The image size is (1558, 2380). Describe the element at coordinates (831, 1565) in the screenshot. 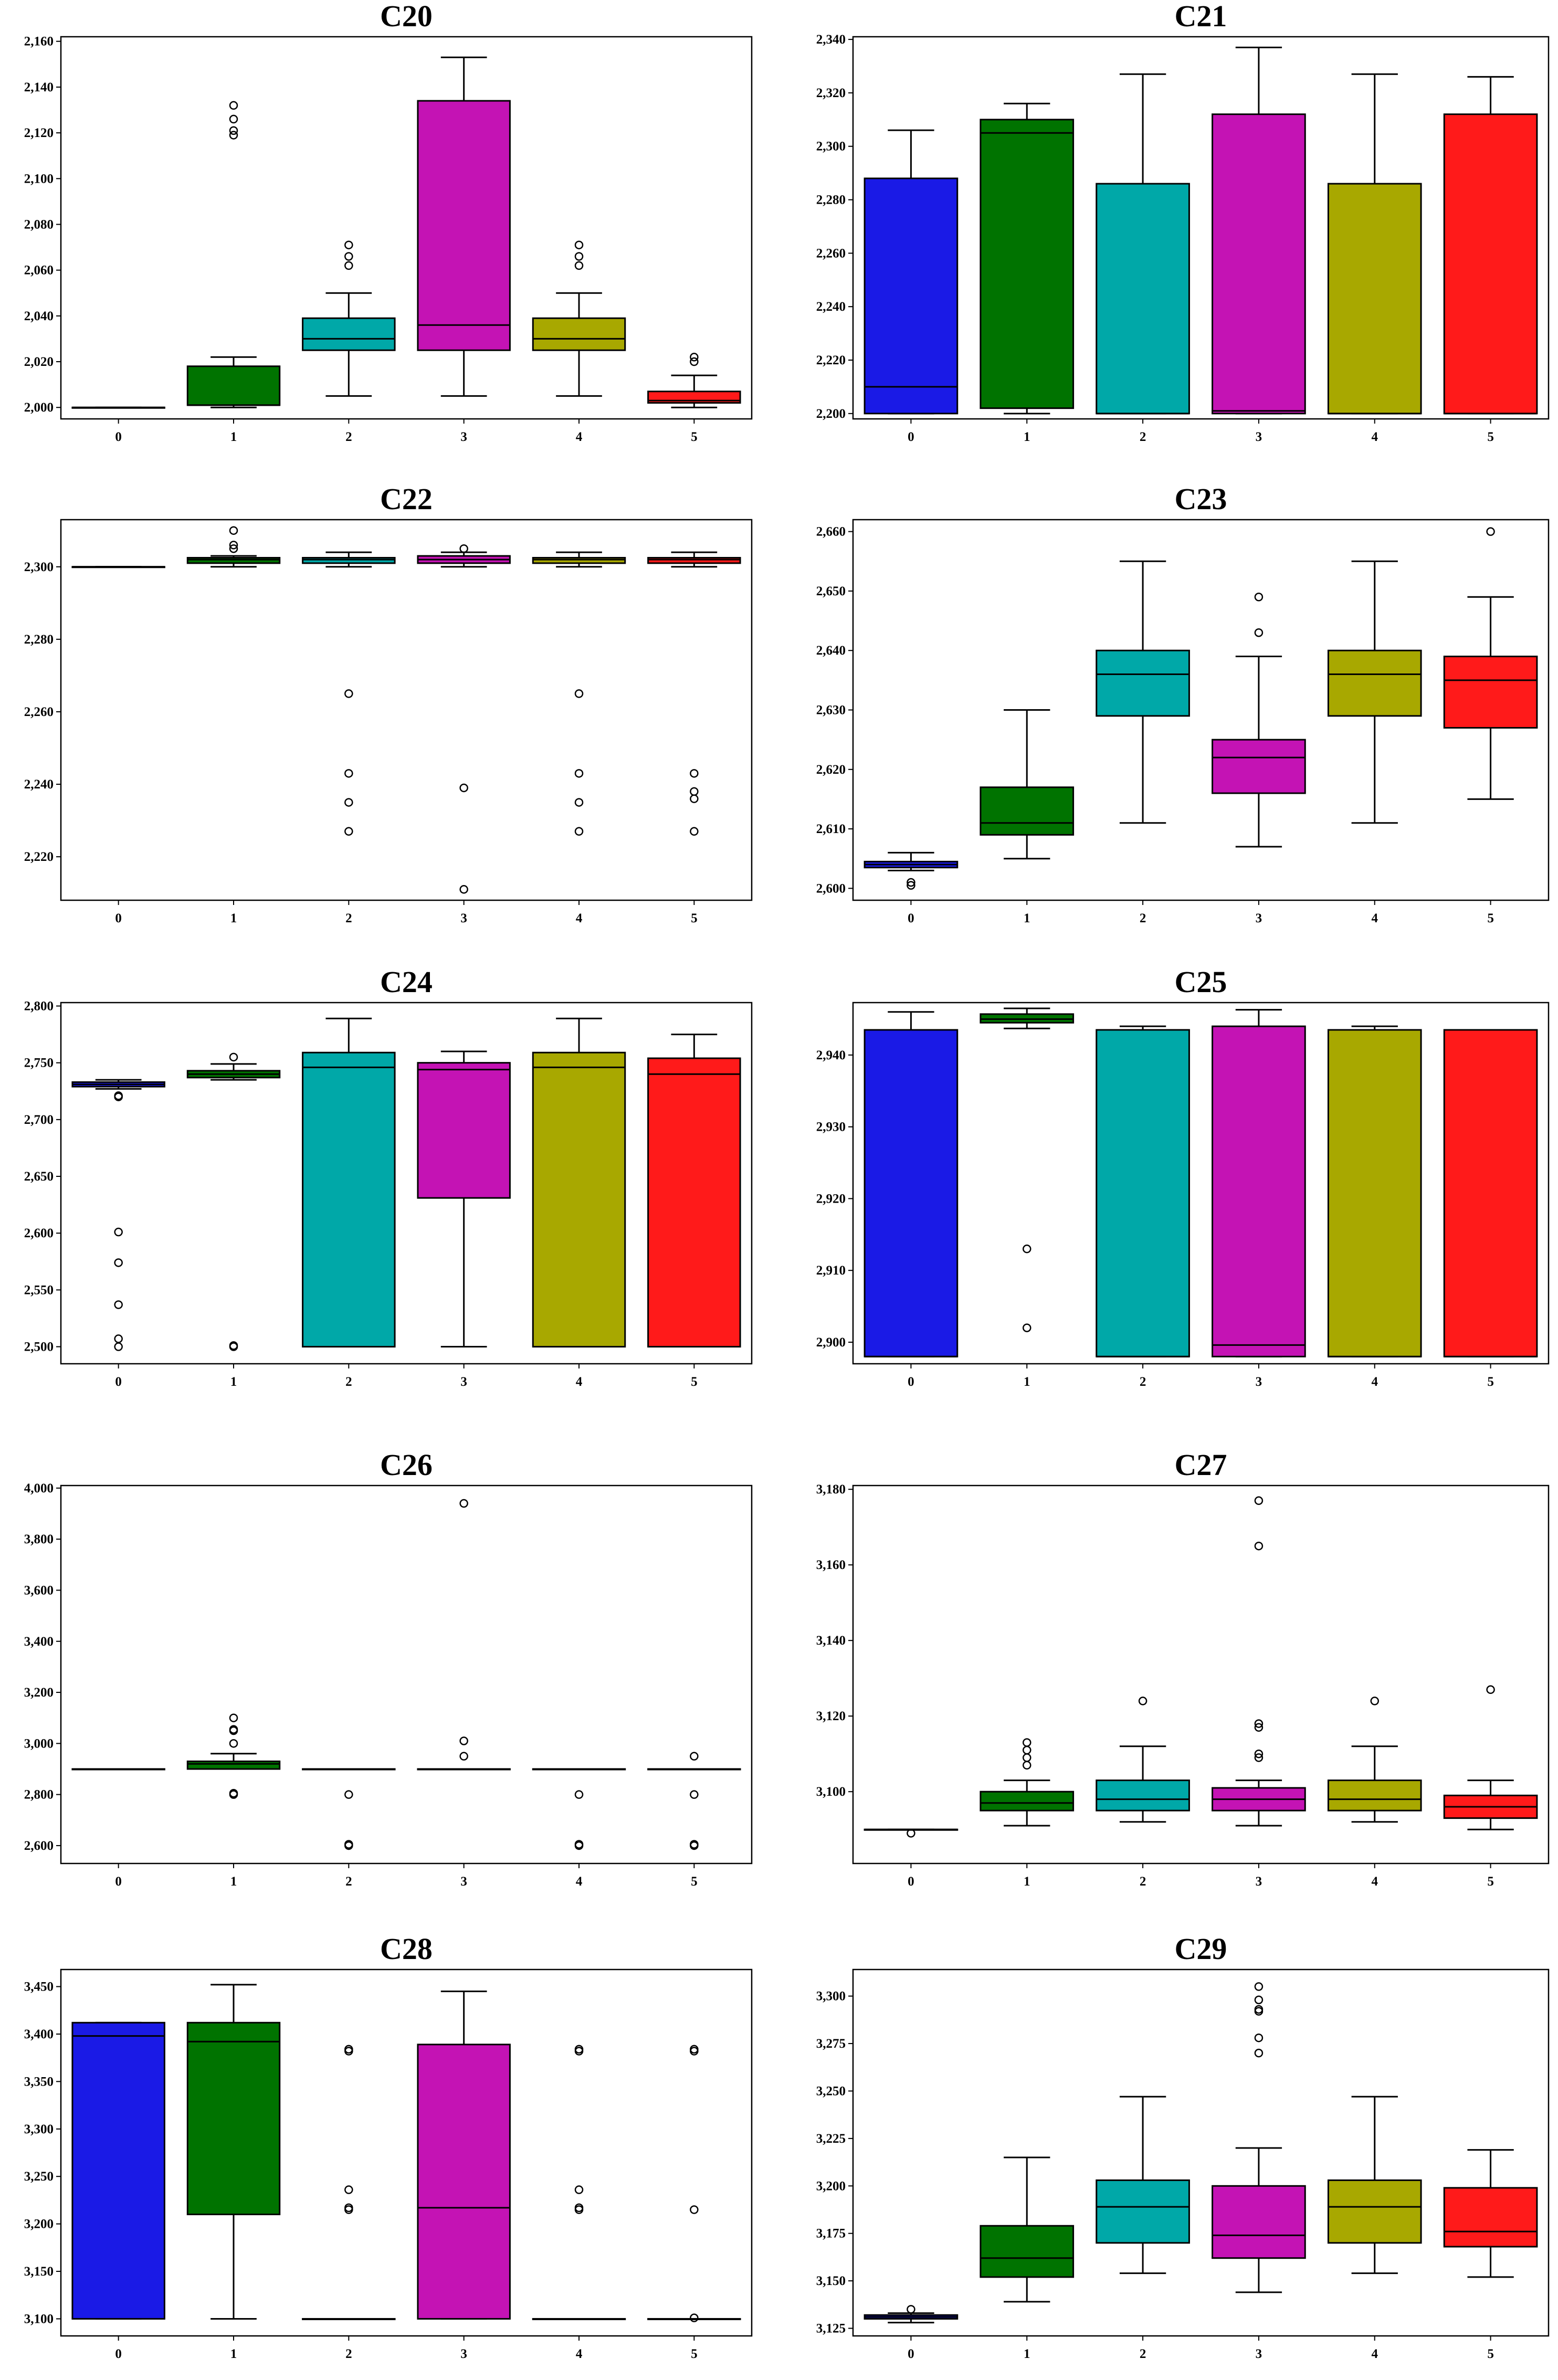

I see `y-tick-label: 3,160` at that location.